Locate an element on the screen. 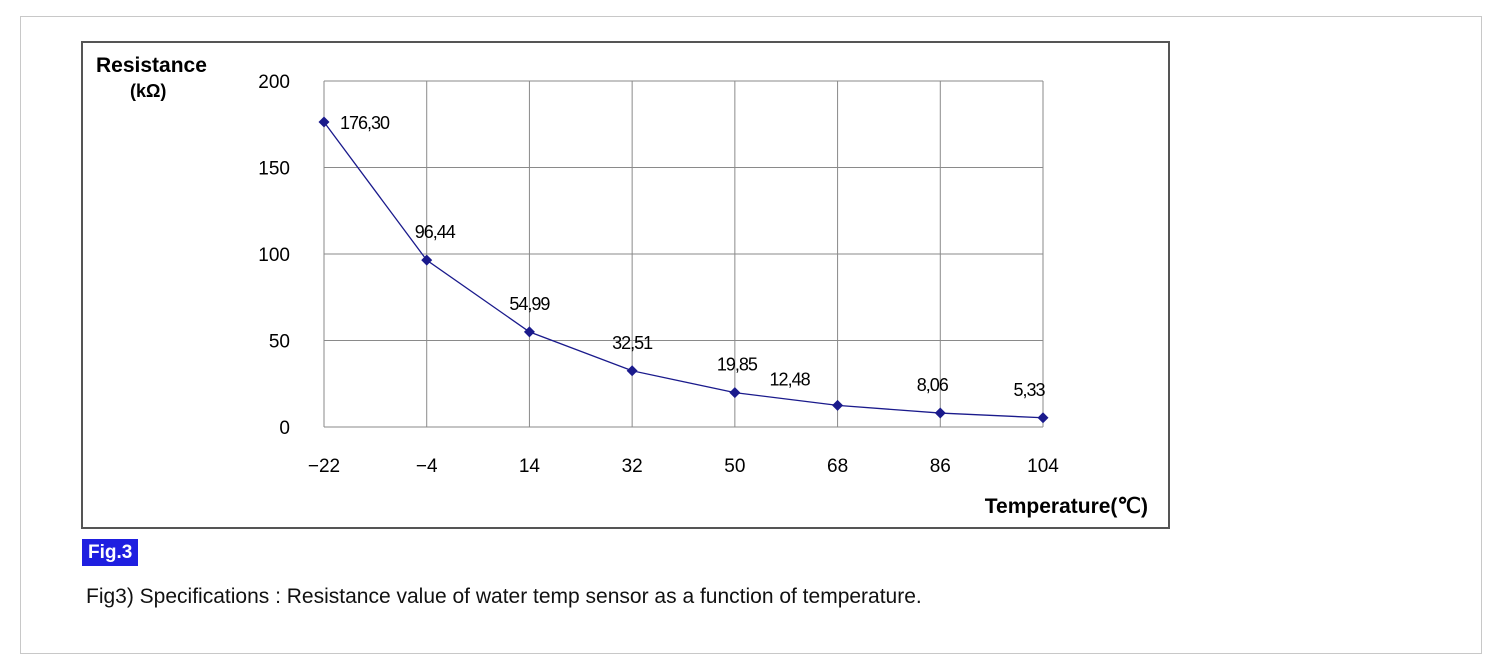 The height and width of the screenshot is (668, 1494). y-axis-unit: (kΩ) is located at coordinates (148, 91).